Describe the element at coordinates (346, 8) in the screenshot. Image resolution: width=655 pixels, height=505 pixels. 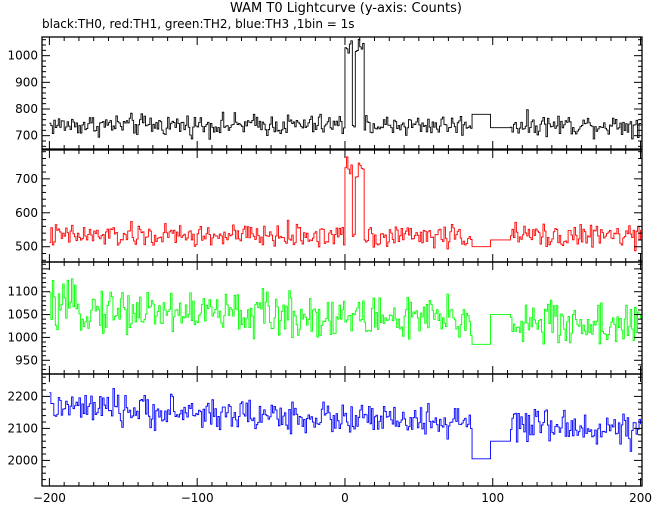
I see `chart-title: WAM T0 Lightcurve (y-axis: Counts)` at that location.